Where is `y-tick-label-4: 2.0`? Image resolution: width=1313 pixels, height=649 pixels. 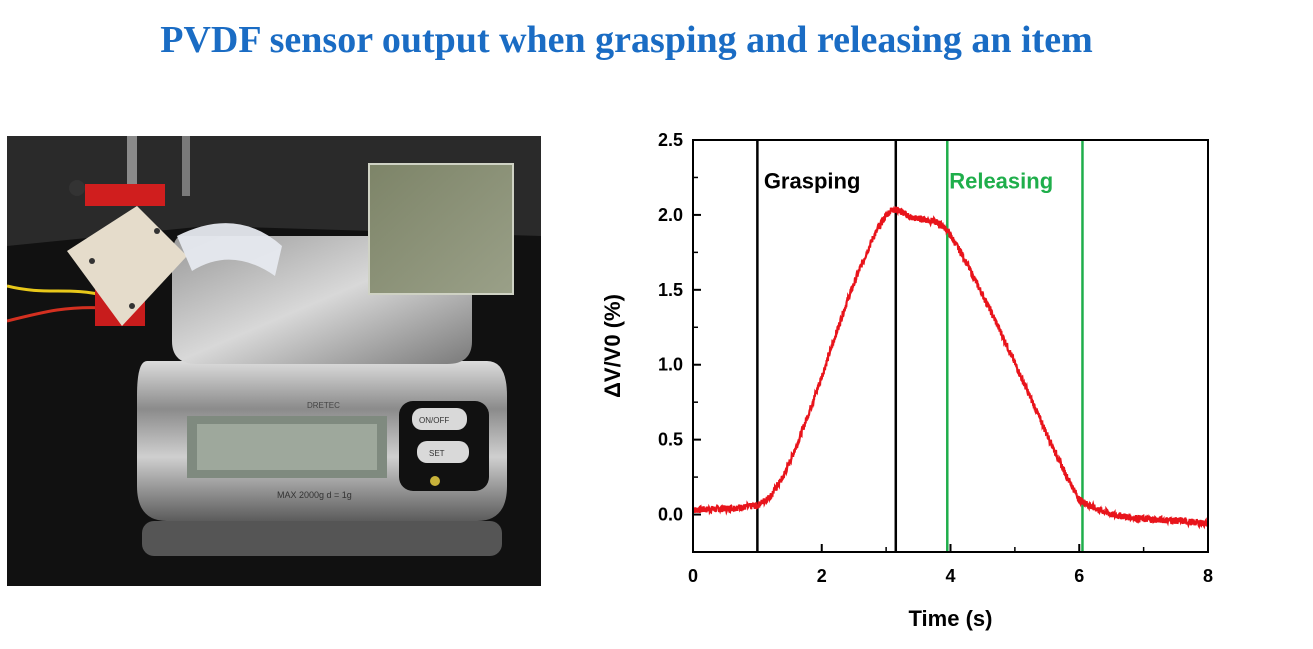 y-tick-label-4: 2.0 is located at coordinates (670, 215).